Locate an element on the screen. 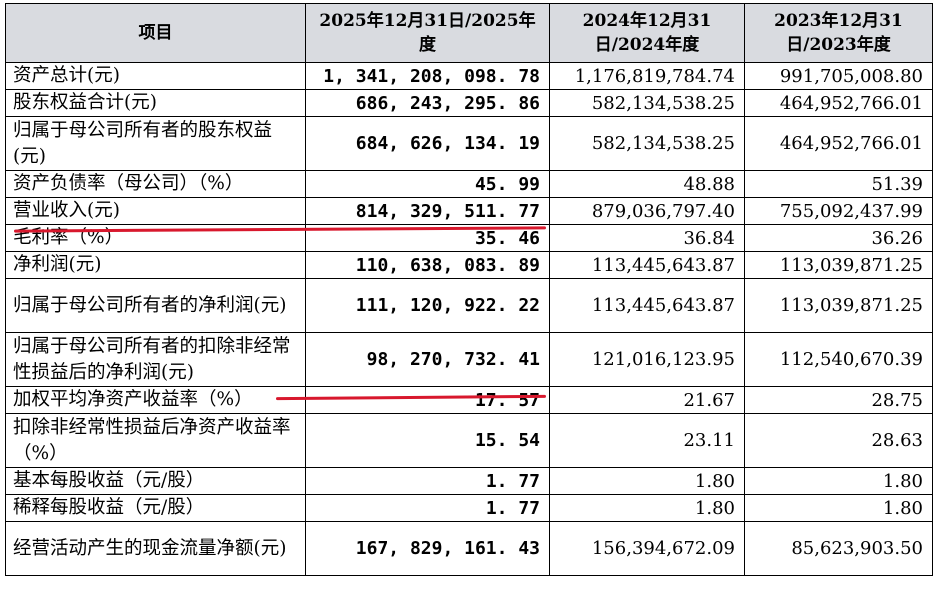 This screenshot has height=597, width=938. value-2025: 814, 329, 511. 77 is located at coordinates (427, 211).